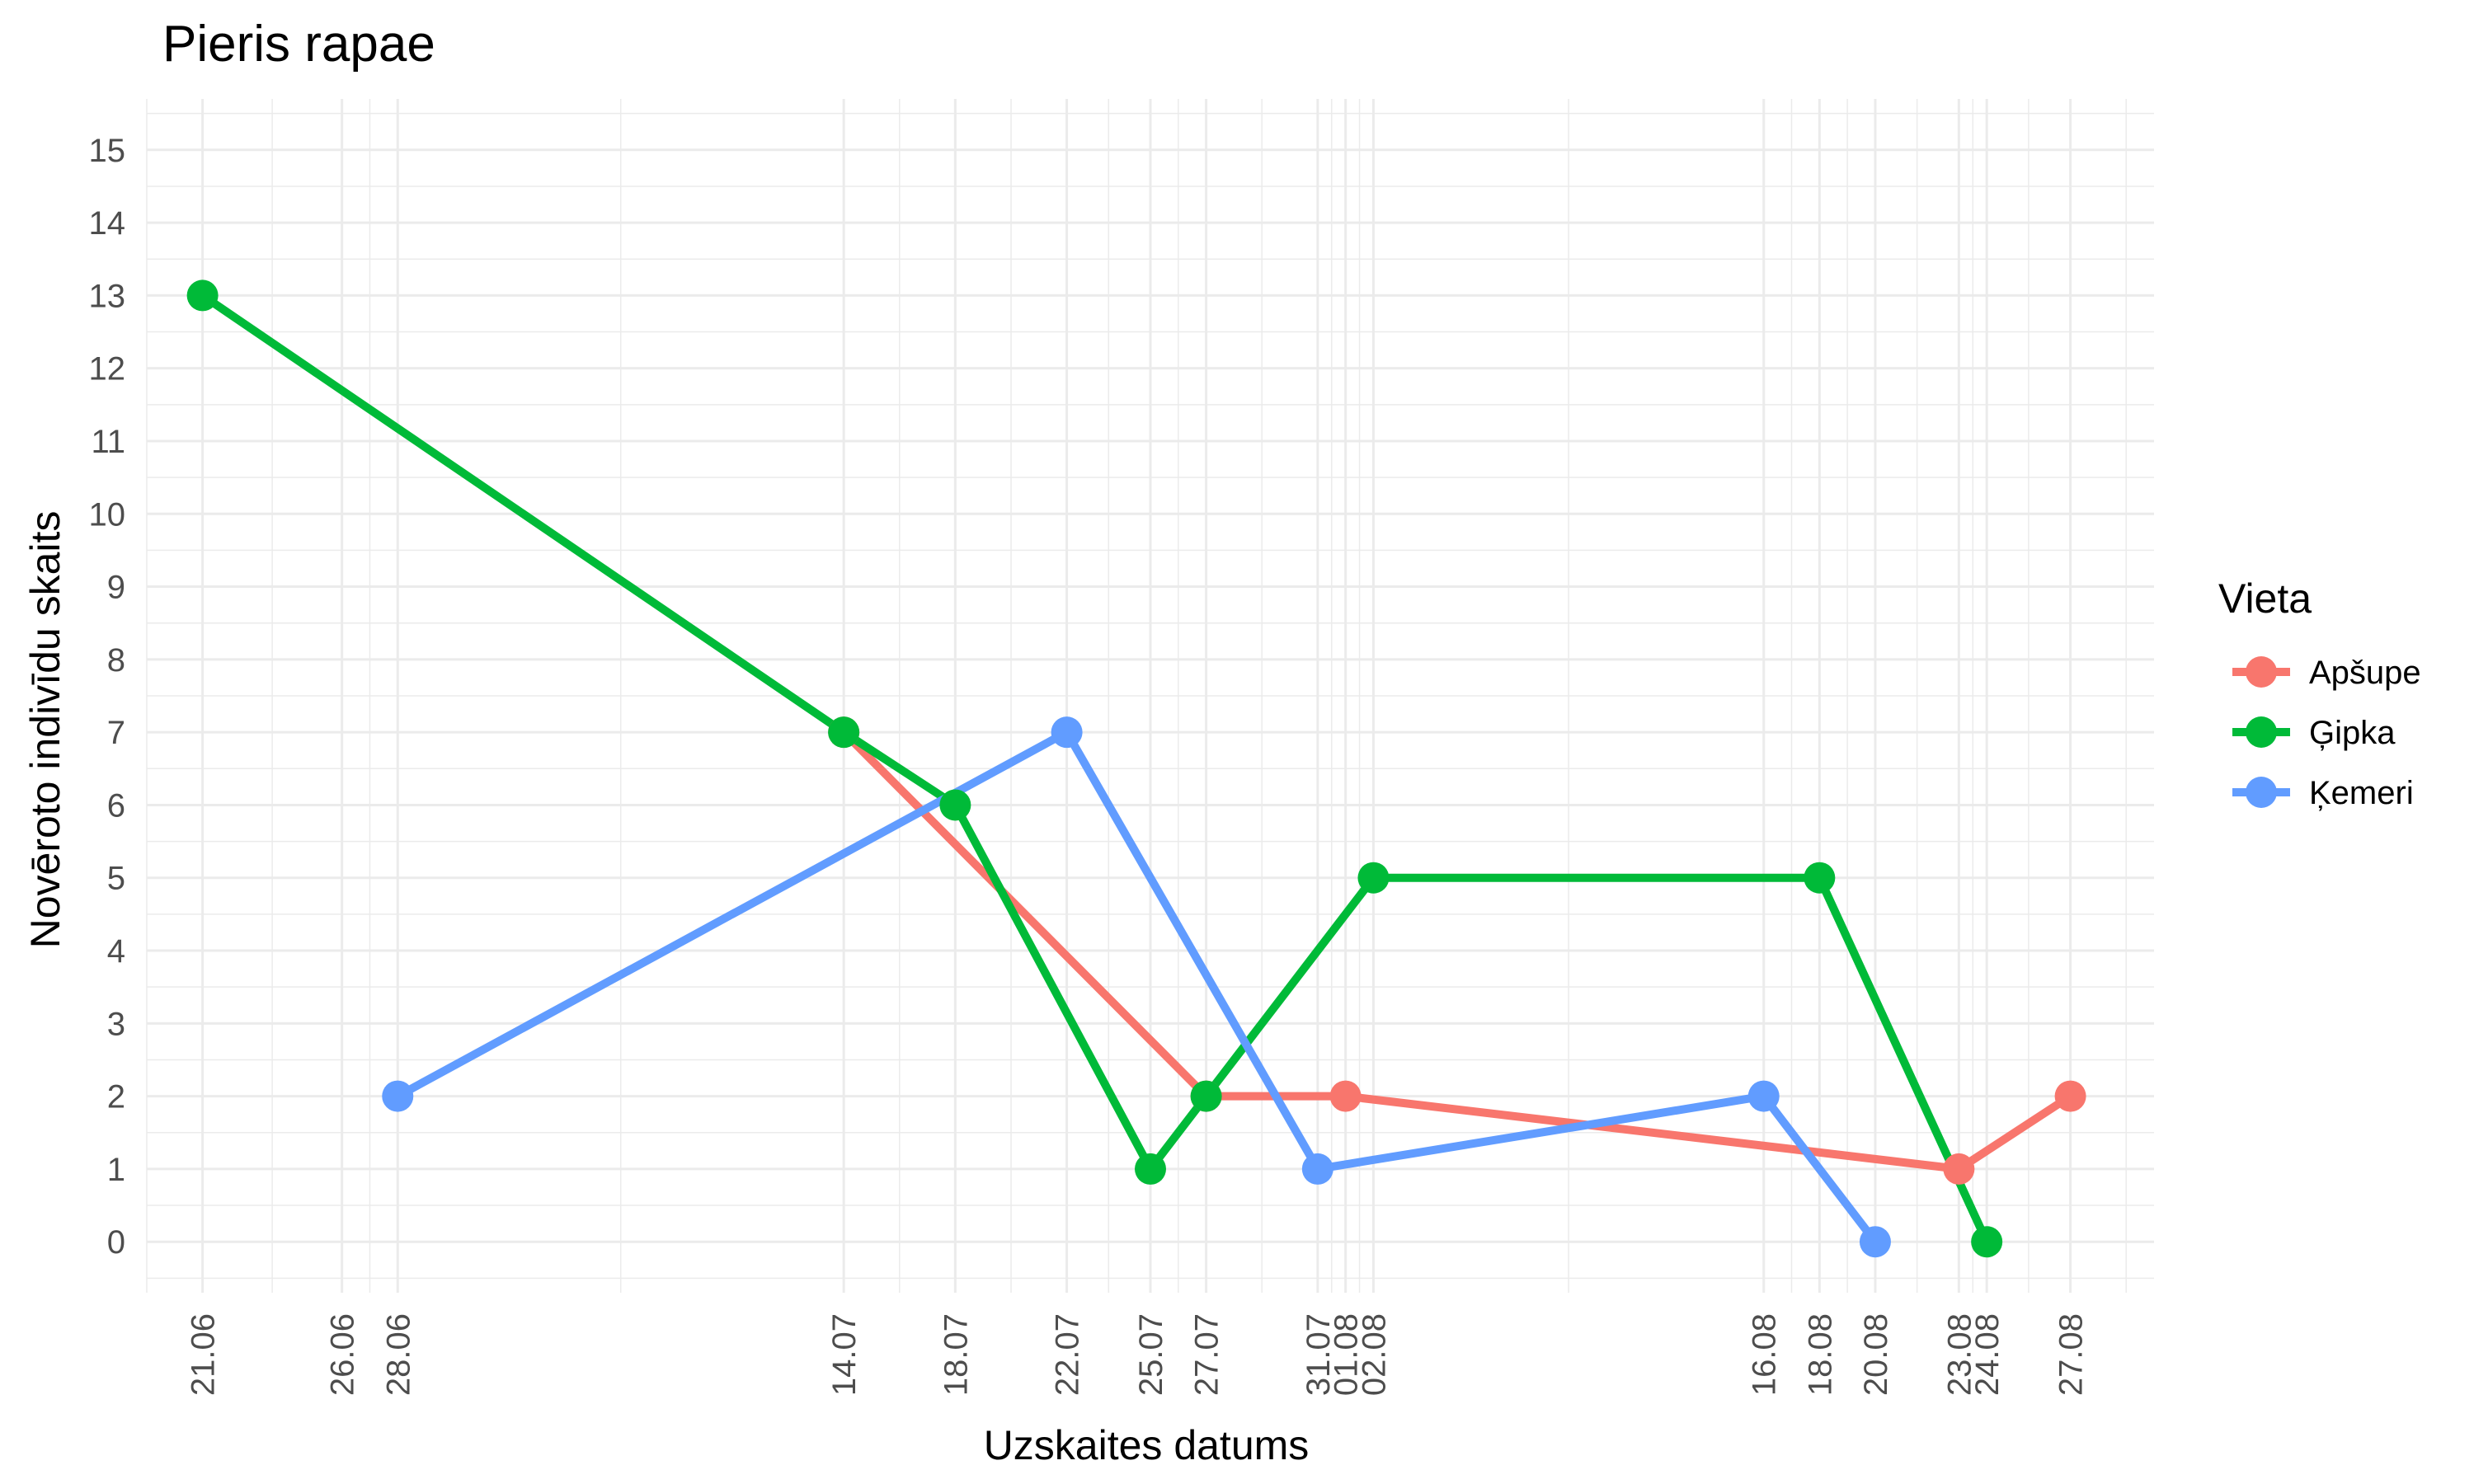 The width and height of the screenshot is (2474, 1484). I want to click on x-tick-label: 23.08, so click(1959, 1354).